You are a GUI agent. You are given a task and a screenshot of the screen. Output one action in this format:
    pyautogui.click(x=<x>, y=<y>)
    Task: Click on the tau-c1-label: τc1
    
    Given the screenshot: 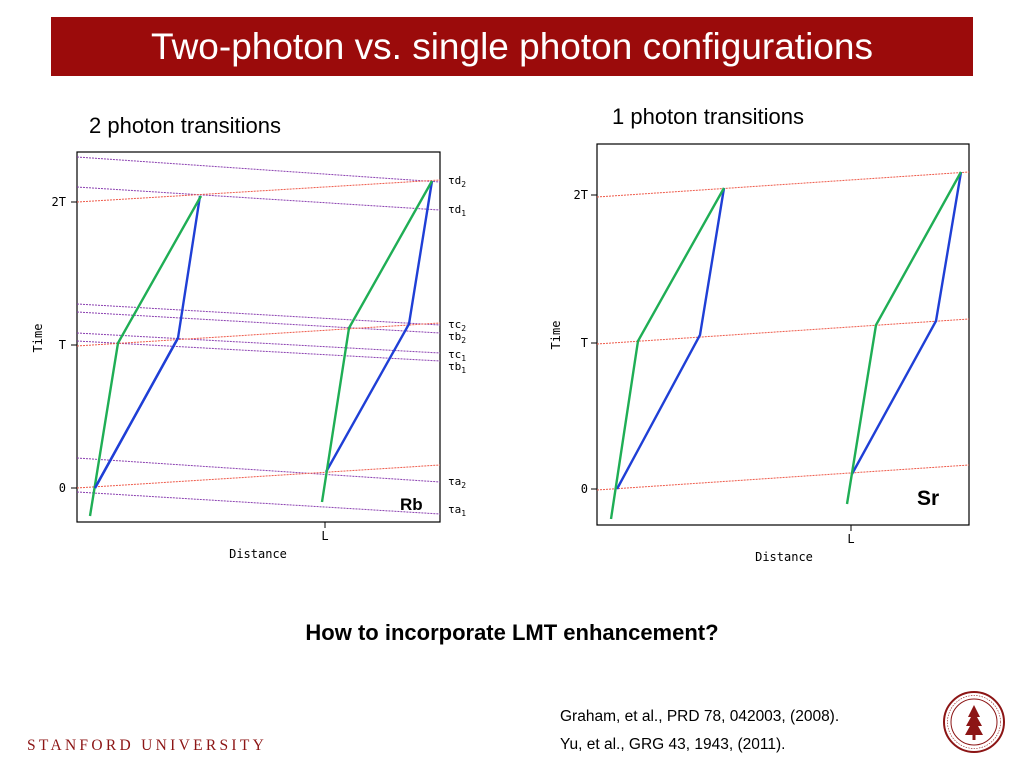 What is the action you would take?
    pyautogui.click(x=457, y=355)
    